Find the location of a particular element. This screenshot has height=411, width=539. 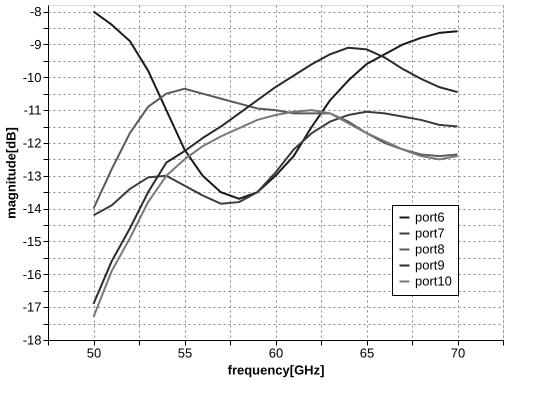

x-tick-label: 60 is located at coordinates (276, 353).